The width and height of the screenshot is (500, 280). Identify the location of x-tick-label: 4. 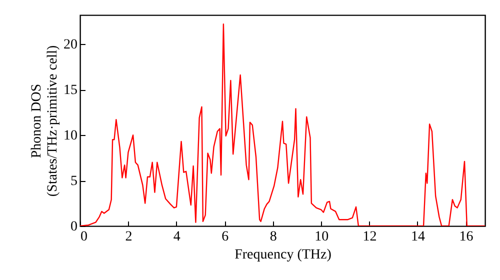
(176, 237).